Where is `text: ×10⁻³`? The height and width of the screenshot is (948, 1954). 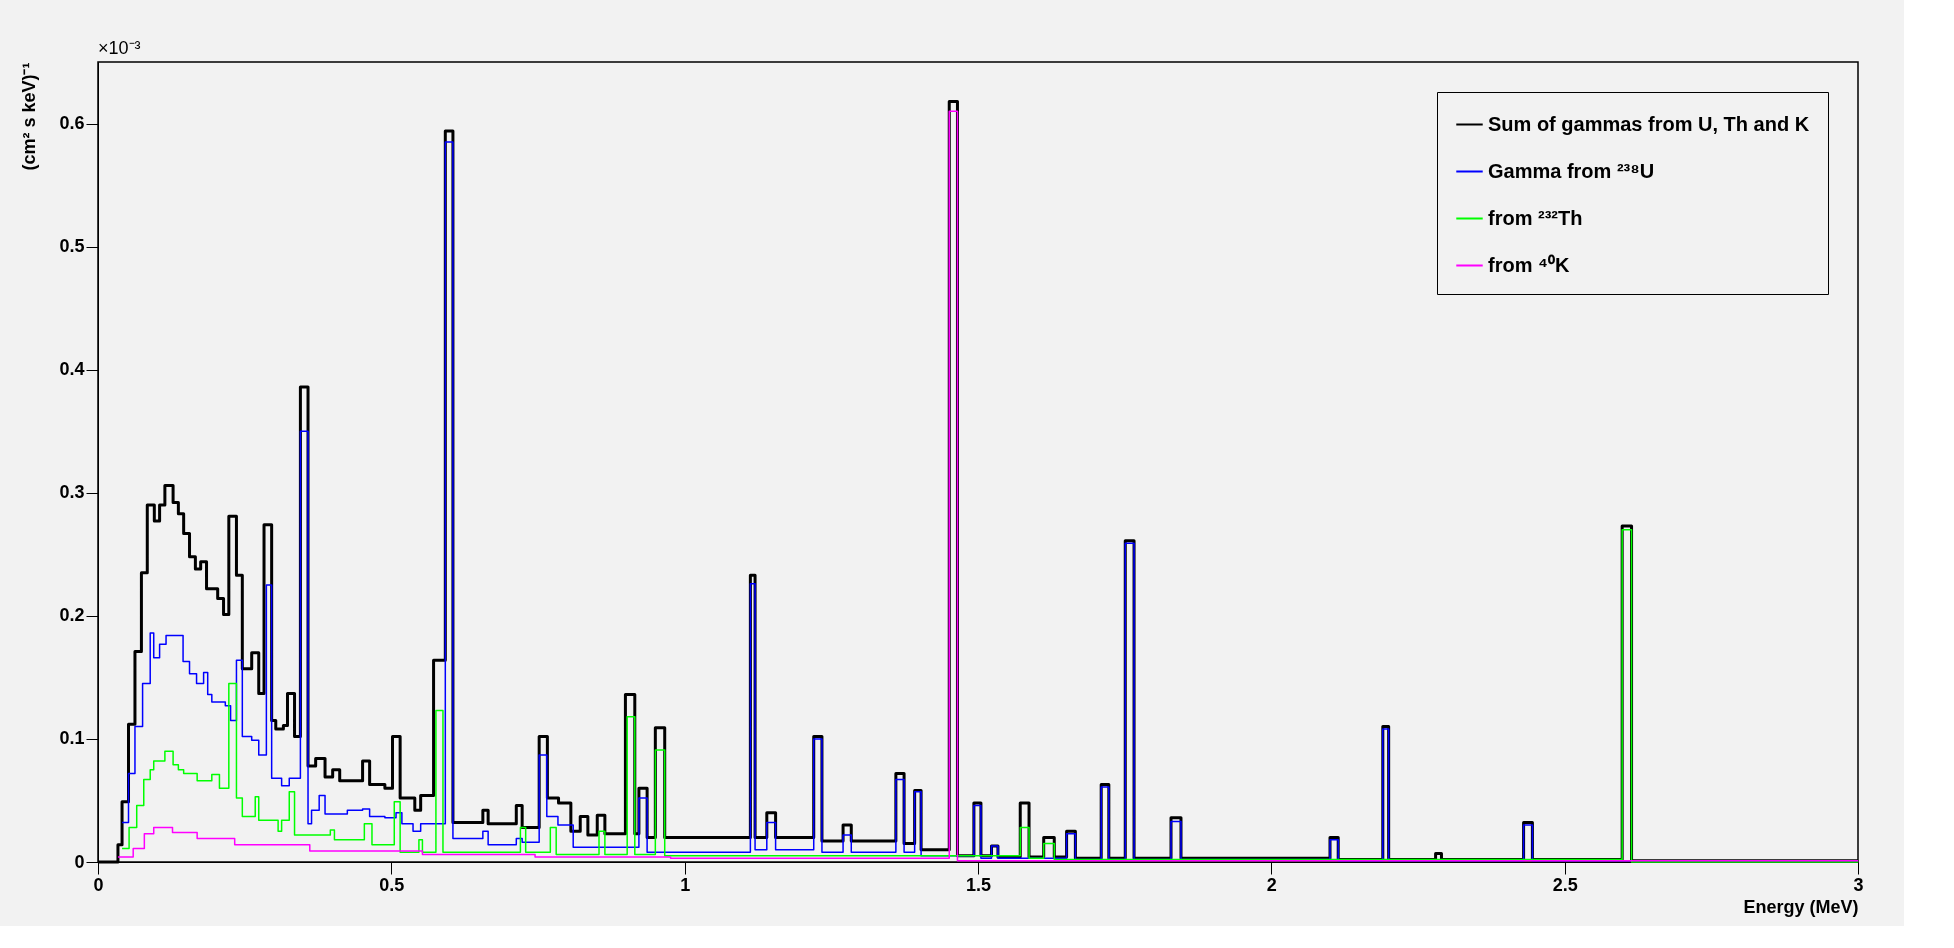
text: ×10⁻³ is located at coordinates (119, 48).